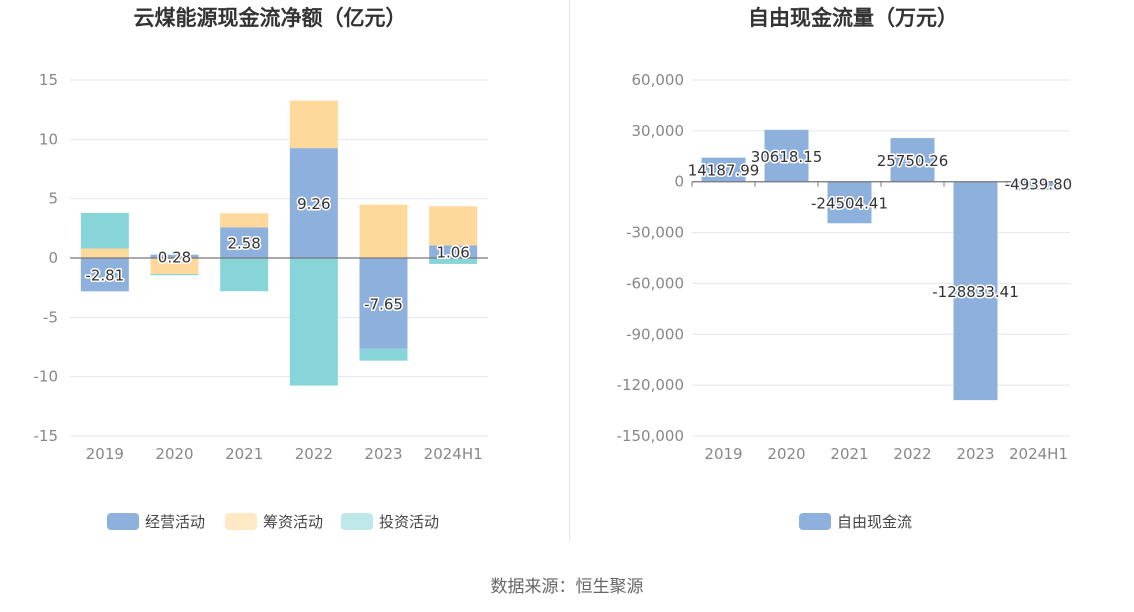  I want to click on data-label: 14187.99, so click(724, 171).